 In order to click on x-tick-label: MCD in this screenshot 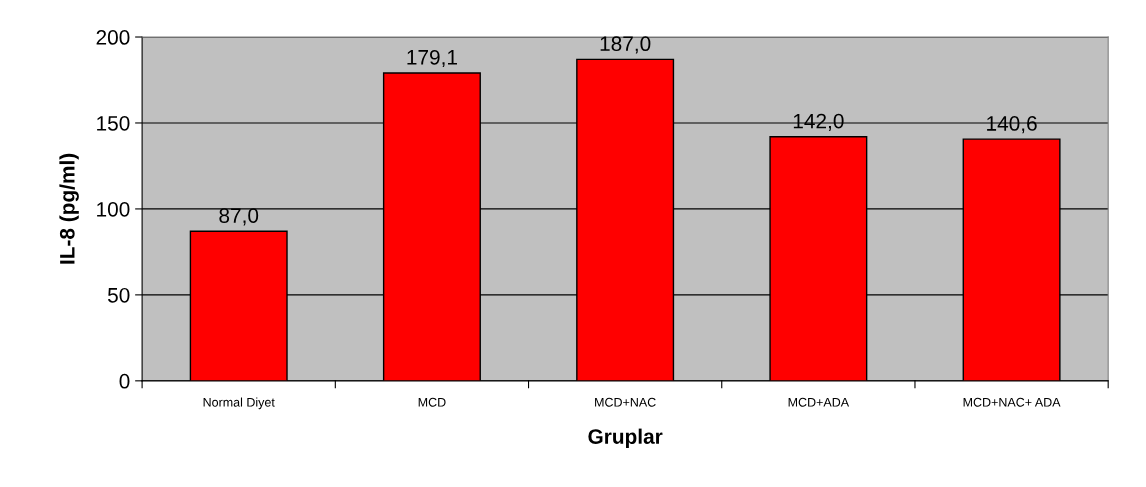, I will do `click(432, 402)`.